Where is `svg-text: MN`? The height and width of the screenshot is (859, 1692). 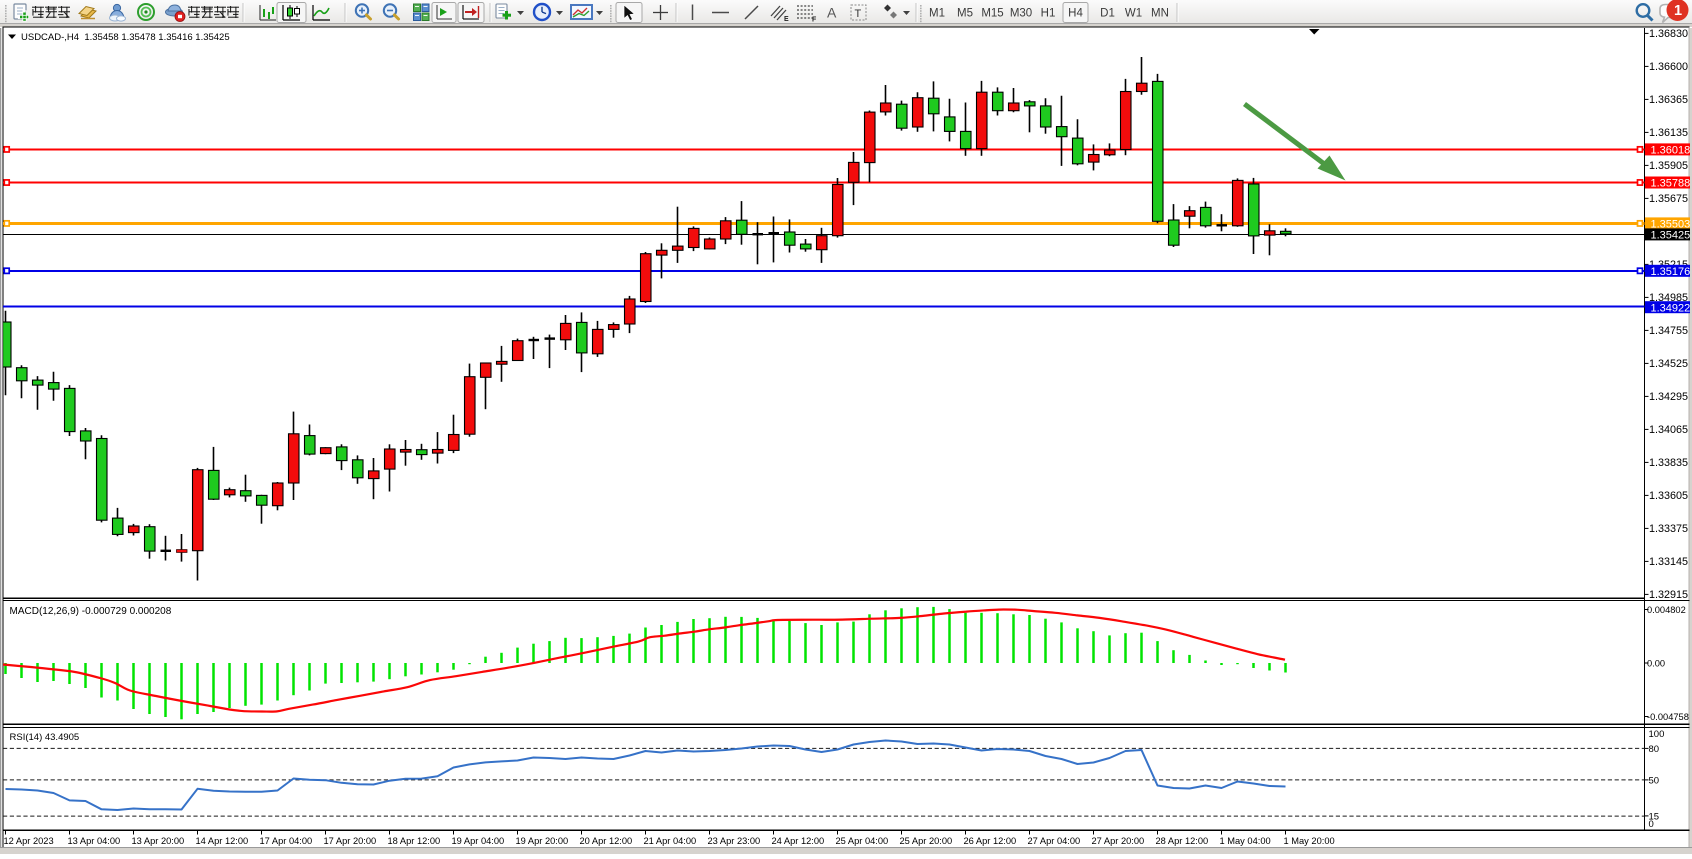
svg-text: MN is located at coordinates (1160, 14).